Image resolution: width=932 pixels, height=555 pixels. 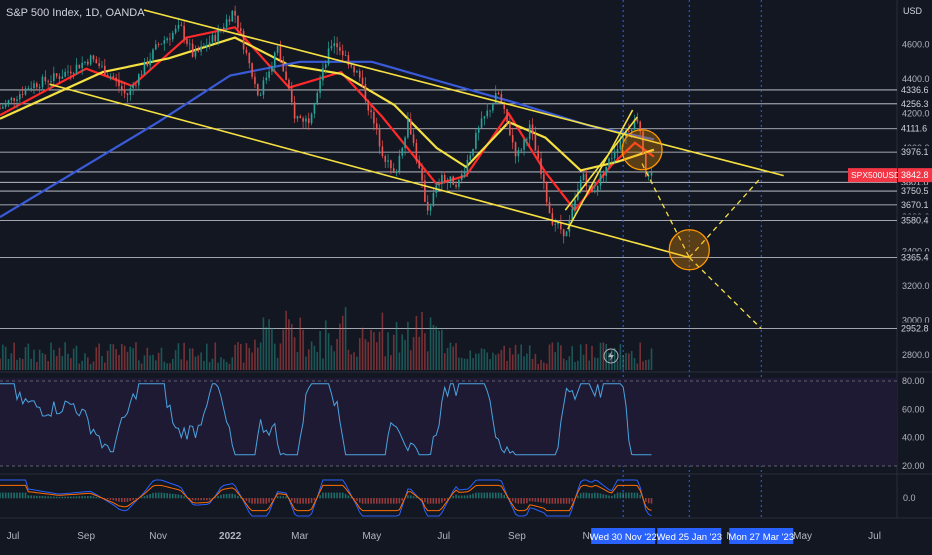 What do you see at coordinates (158, 536) in the screenshot?
I see `time-tick-label: Nov` at bounding box center [158, 536].